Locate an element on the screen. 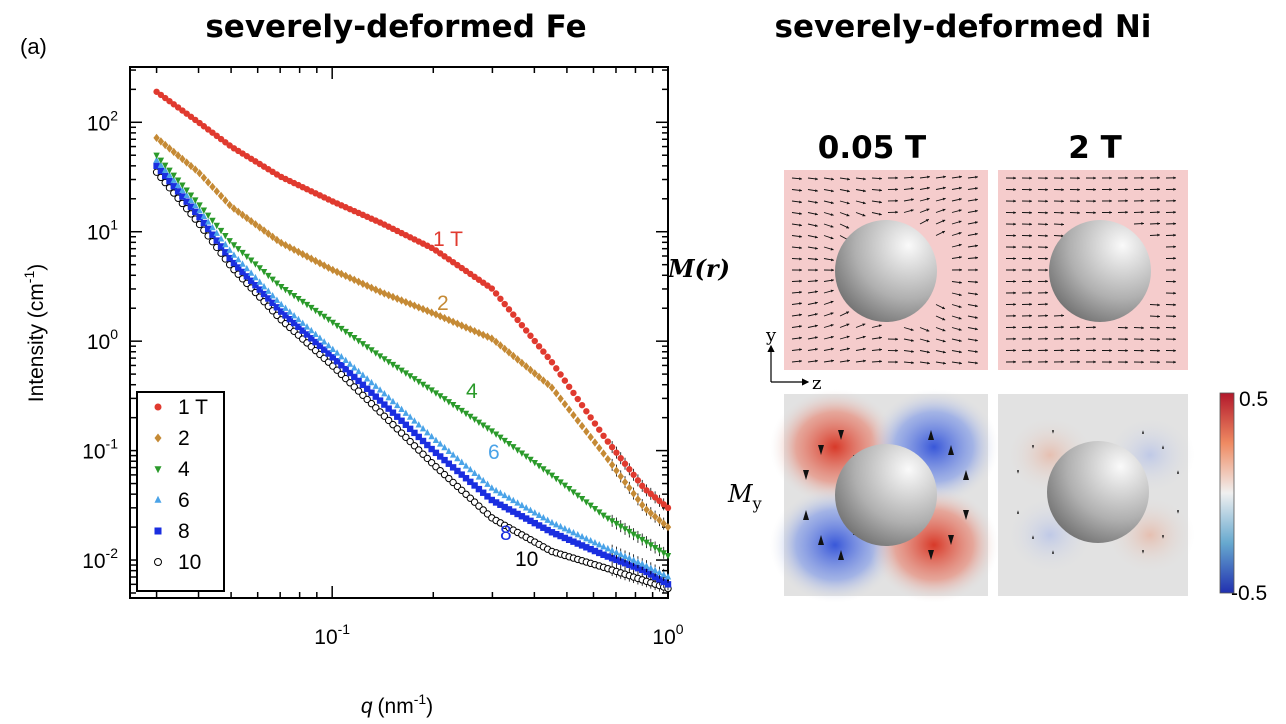 This screenshot has height=724, width=1286. x-tick-label: 100 is located at coordinates (667, 635).